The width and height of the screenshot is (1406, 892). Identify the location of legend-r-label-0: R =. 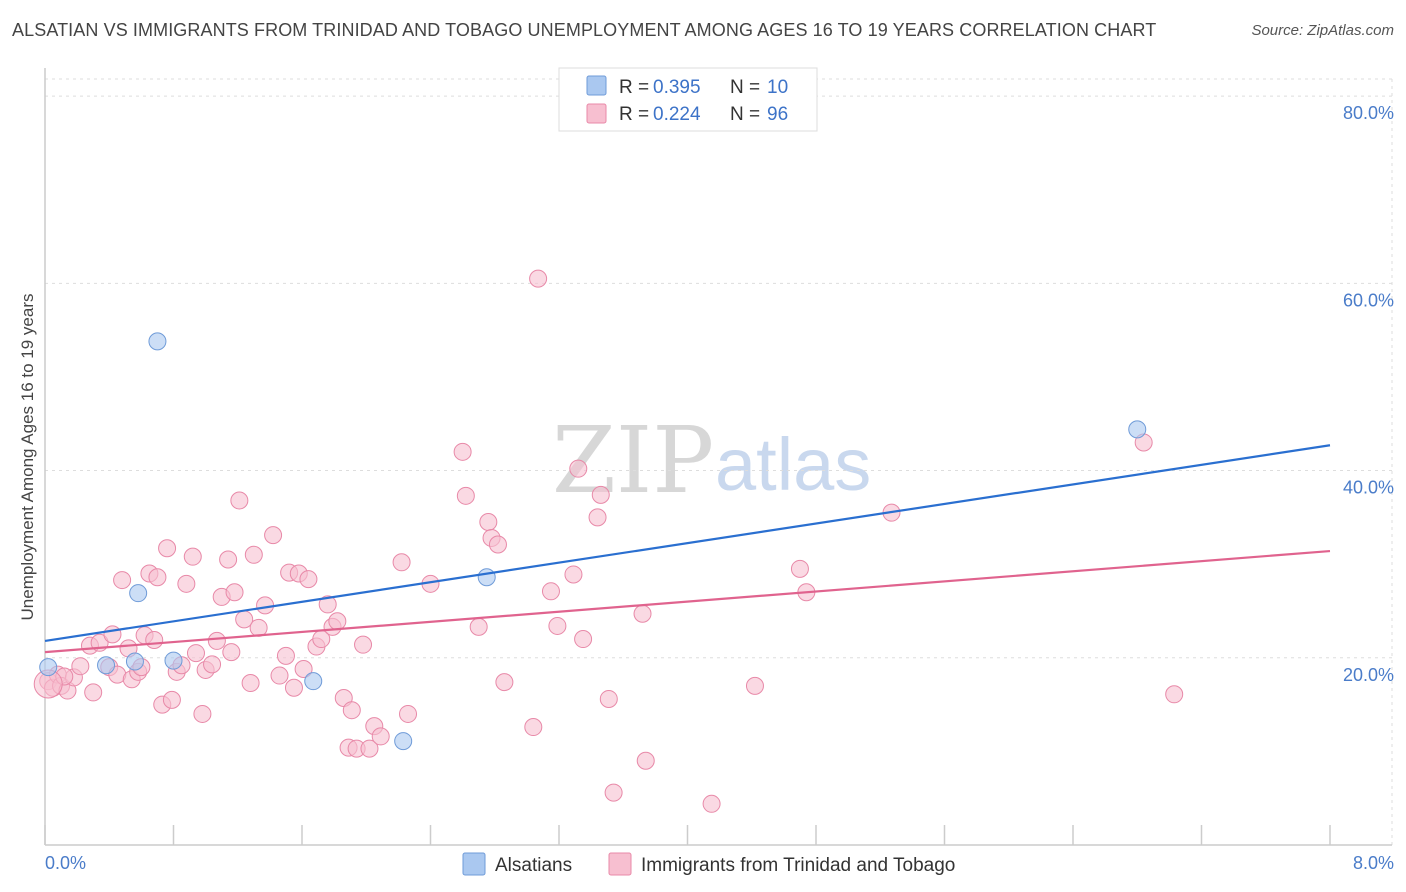
(634, 87).